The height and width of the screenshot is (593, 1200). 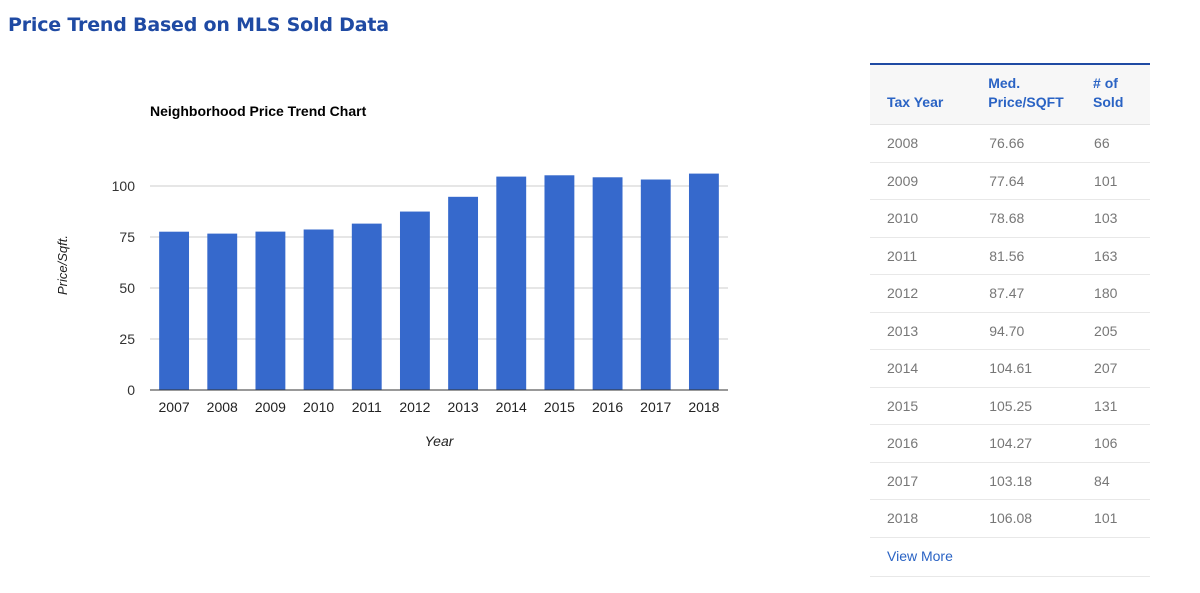 I want to click on cell-num-sold: 106, so click(x=1121, y=443).